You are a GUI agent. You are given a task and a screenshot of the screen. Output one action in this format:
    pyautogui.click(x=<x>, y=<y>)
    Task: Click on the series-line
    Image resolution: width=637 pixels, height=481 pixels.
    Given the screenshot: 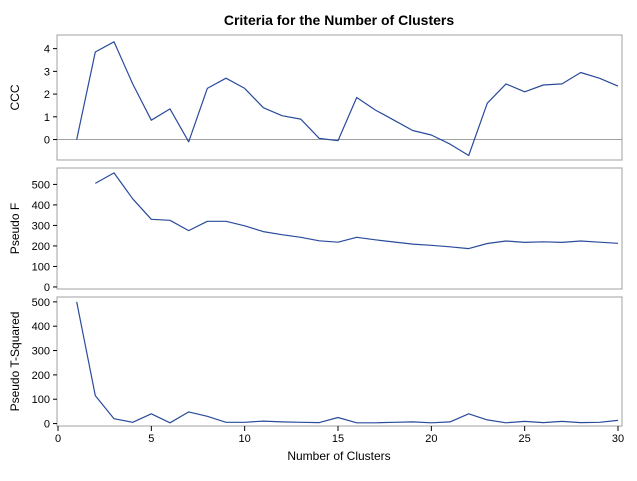 What is the action you would take?
    pyautogui.click(x=357, y=211)
    